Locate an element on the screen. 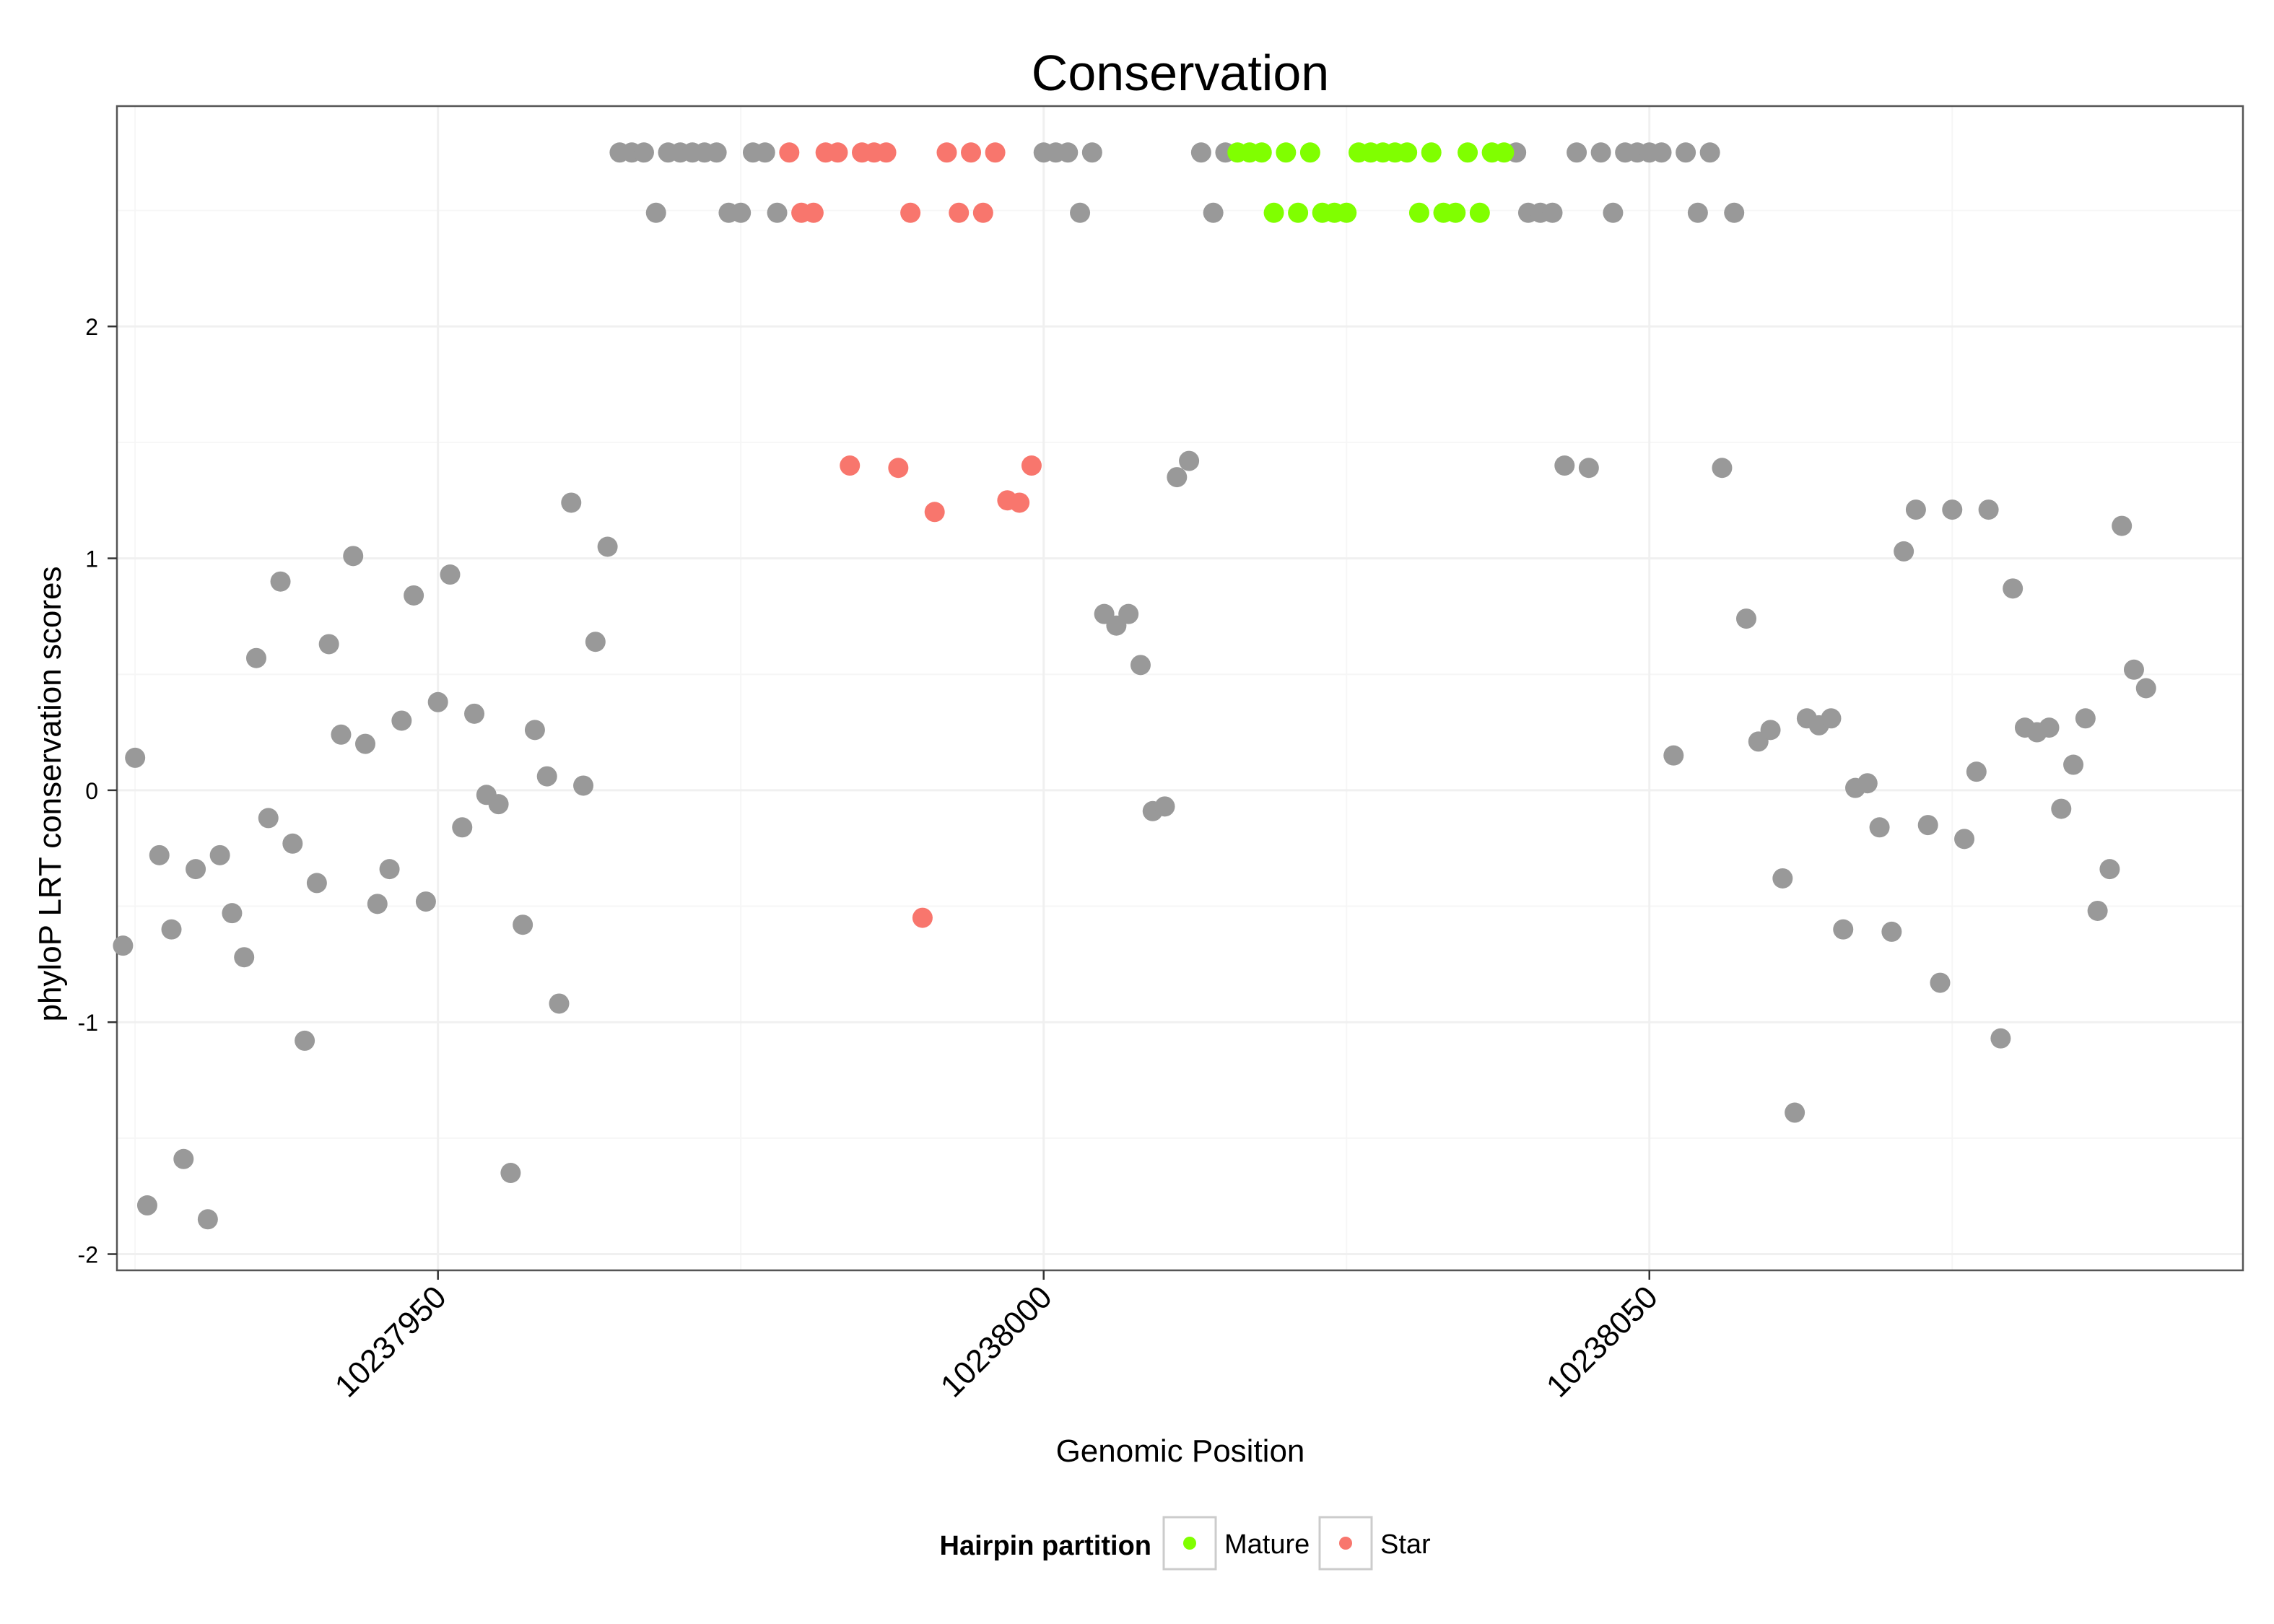 The height and width of the screenshot is (1624, 2274). y-tick-label: 0 is located at coordinates (92, 791).